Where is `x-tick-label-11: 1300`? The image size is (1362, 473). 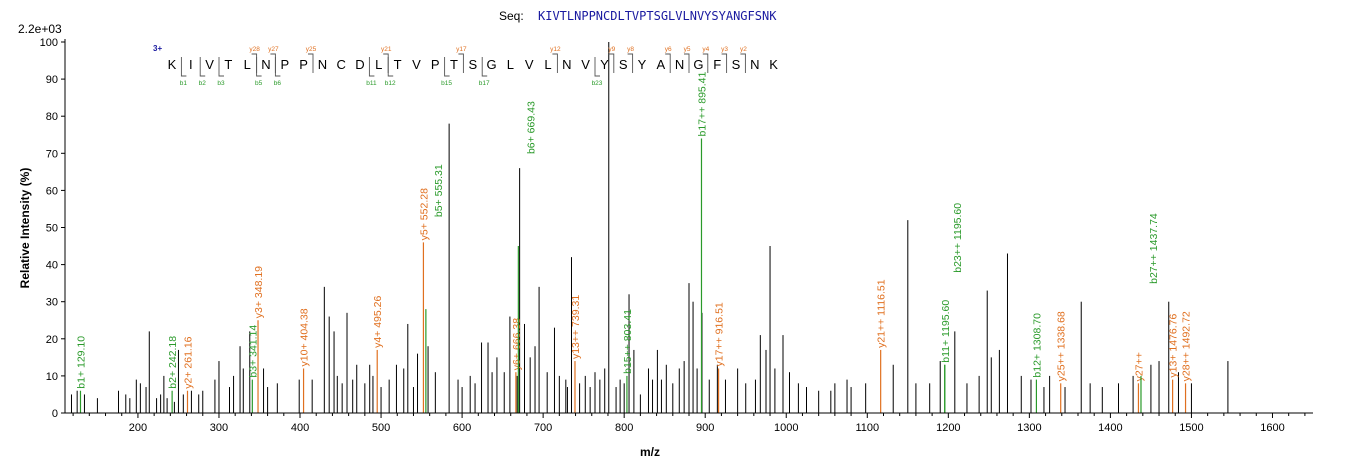
x-tick-label-11: 1300 is located at coordinates (1029, 428).